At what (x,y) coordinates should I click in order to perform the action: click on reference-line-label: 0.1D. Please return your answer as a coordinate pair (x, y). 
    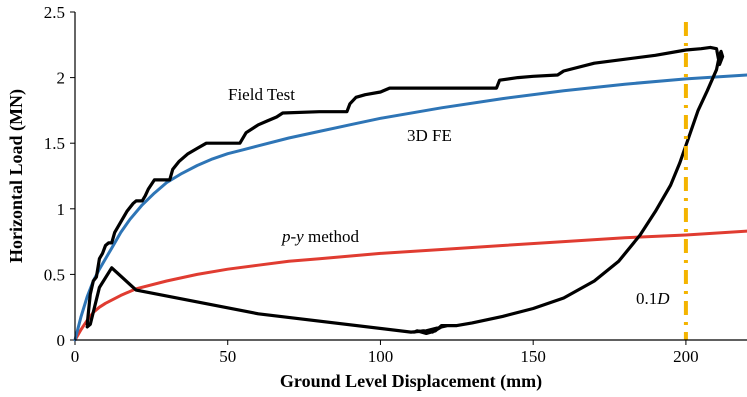
    Looking at the image, I should click on (653, 298).